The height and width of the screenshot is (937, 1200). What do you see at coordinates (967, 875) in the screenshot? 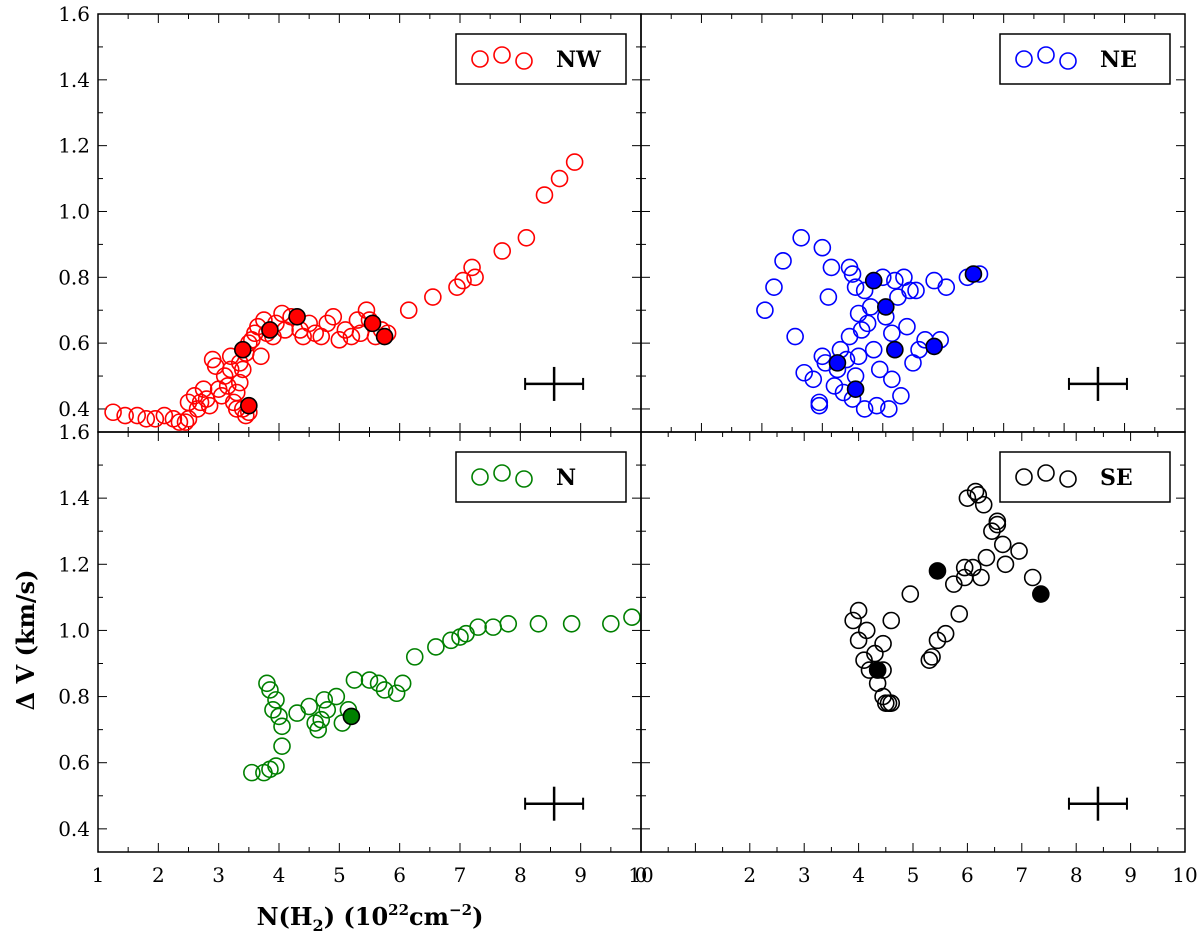
I see `x-tick-label: 6` at bounding box center [967, 875].